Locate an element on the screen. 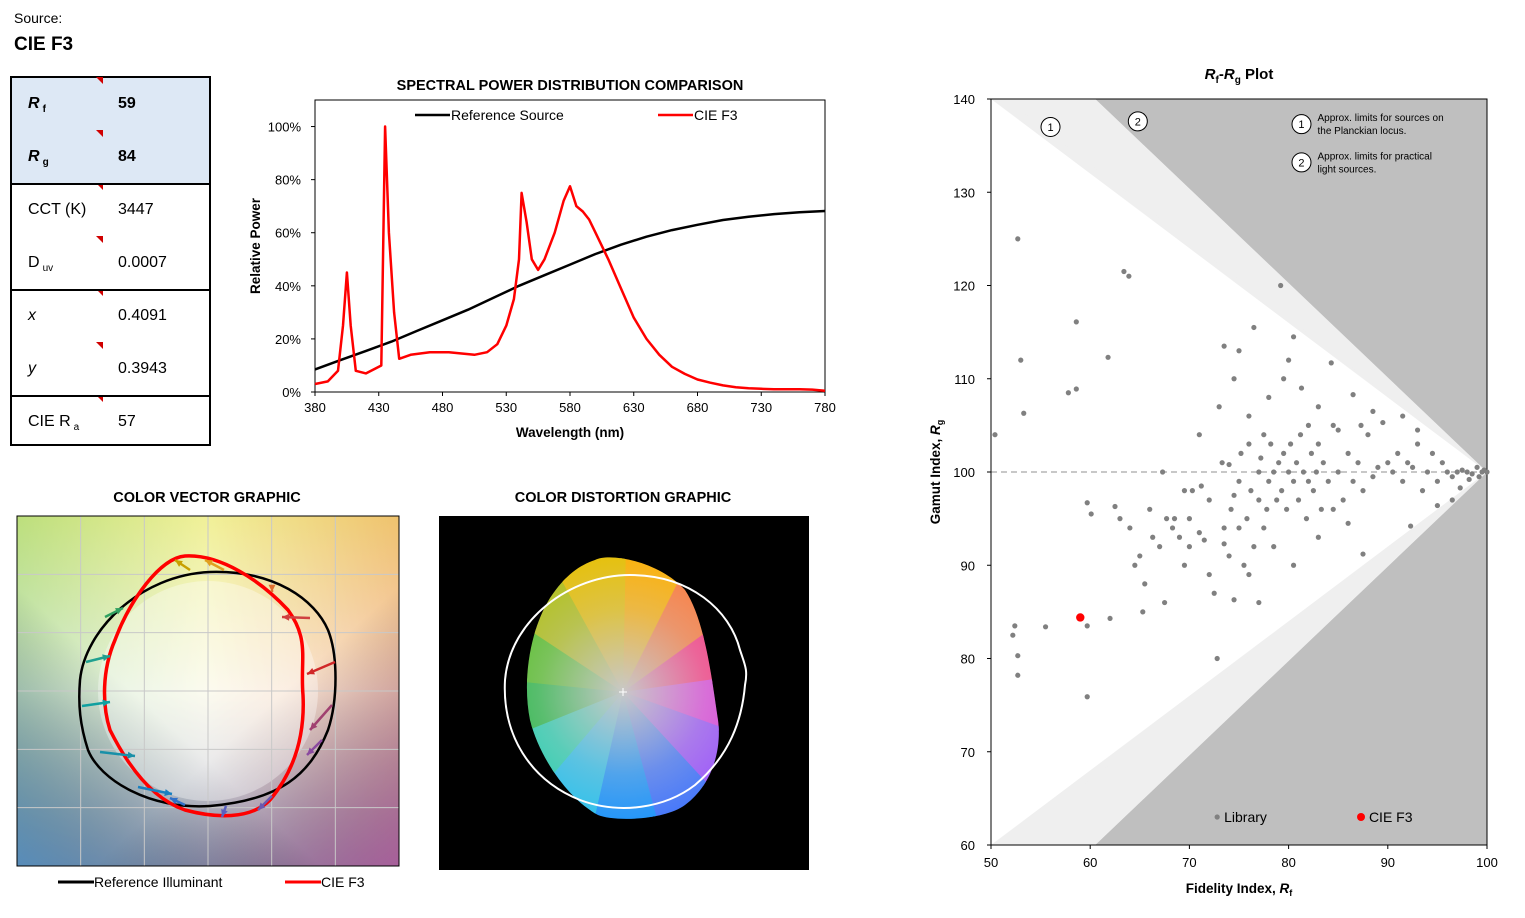 This screenshot has height=918, width=1525. metric-value: 0.3943 is located at coordinates (142, 368).